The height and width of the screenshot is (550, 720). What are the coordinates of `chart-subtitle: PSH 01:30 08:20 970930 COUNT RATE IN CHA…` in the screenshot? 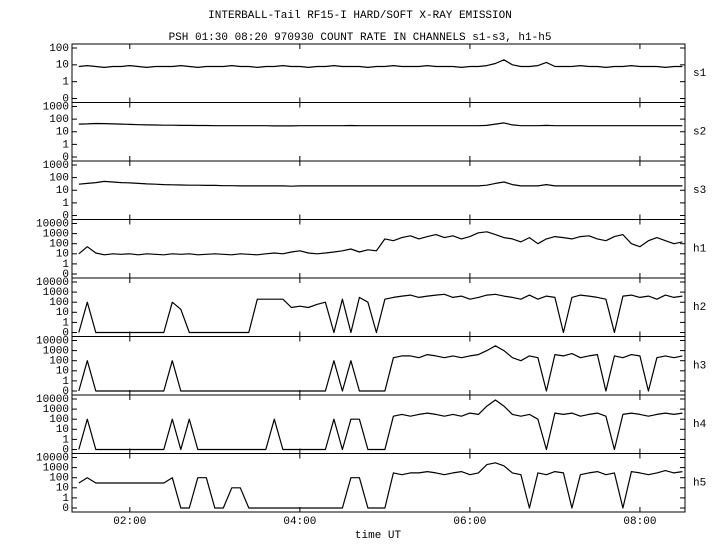 It's located at (360, 38).